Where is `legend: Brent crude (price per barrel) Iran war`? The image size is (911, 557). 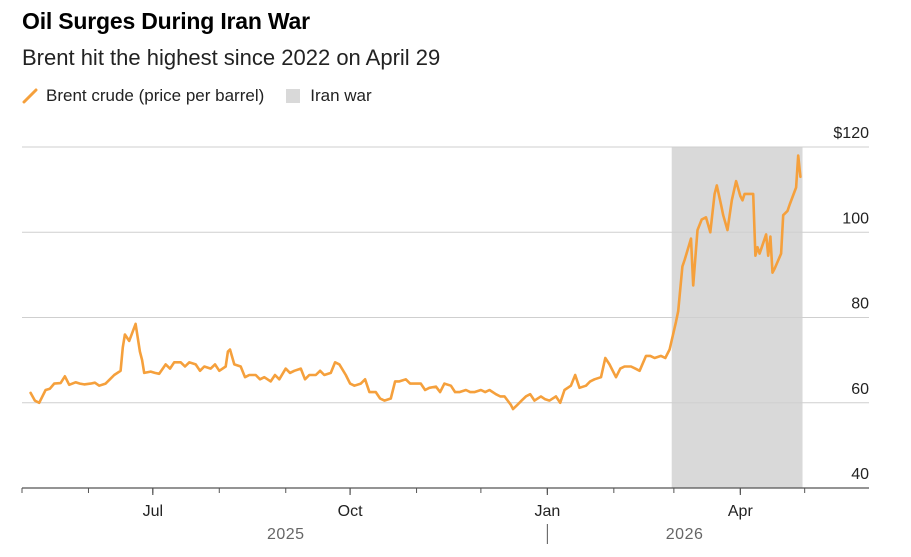
legend: Brent crude (price per barrel) Iran war is located at coordinates (208, 96).